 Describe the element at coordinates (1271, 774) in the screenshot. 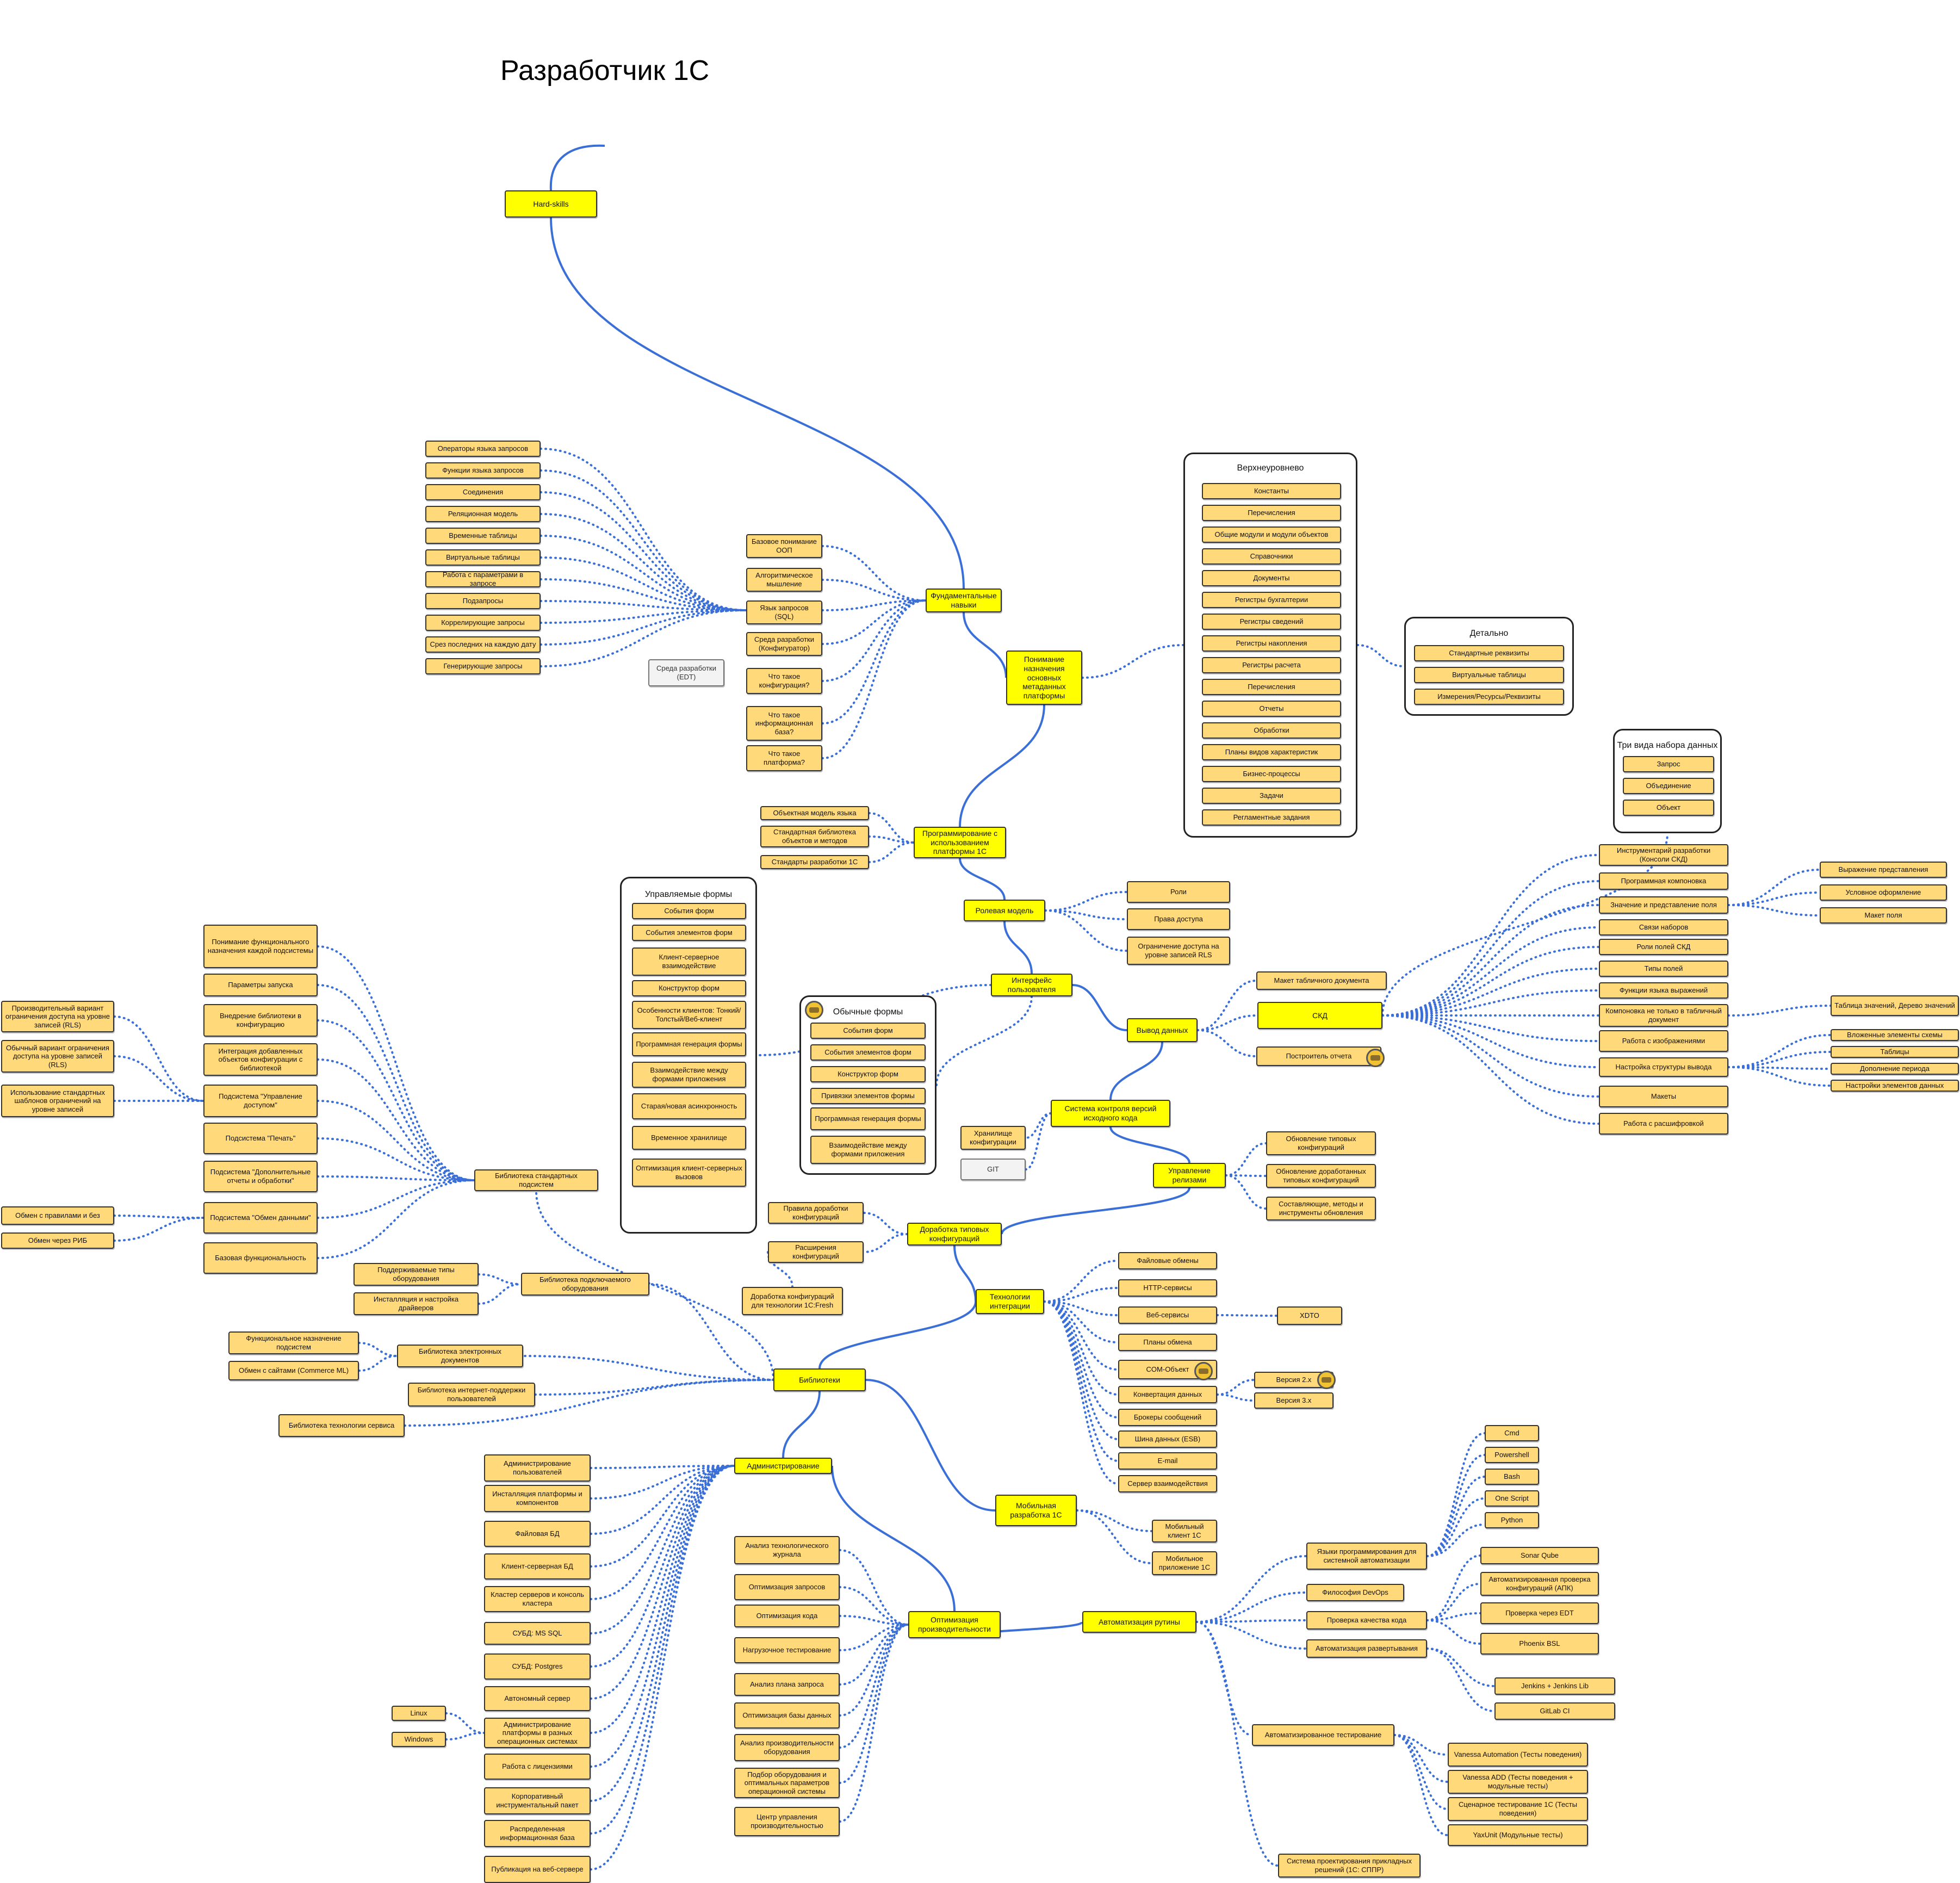

I see `top-item-13: Бизнес-процессы` at that location.